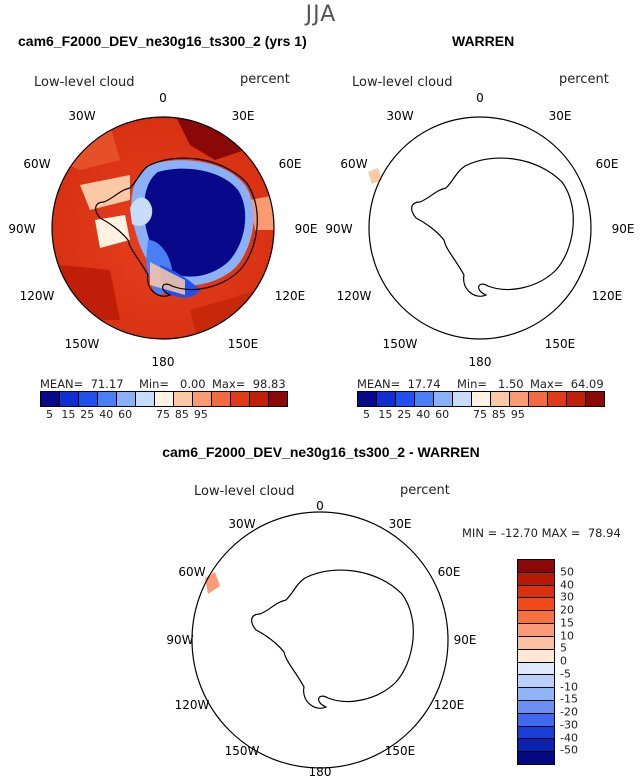 Image resolution: width=642 pixels, height=781 pixels. What do you see at coordinates (560, 344) in the screenshot?
I see `p2-lon-150e: 150E` at bounding box center [560, 344].